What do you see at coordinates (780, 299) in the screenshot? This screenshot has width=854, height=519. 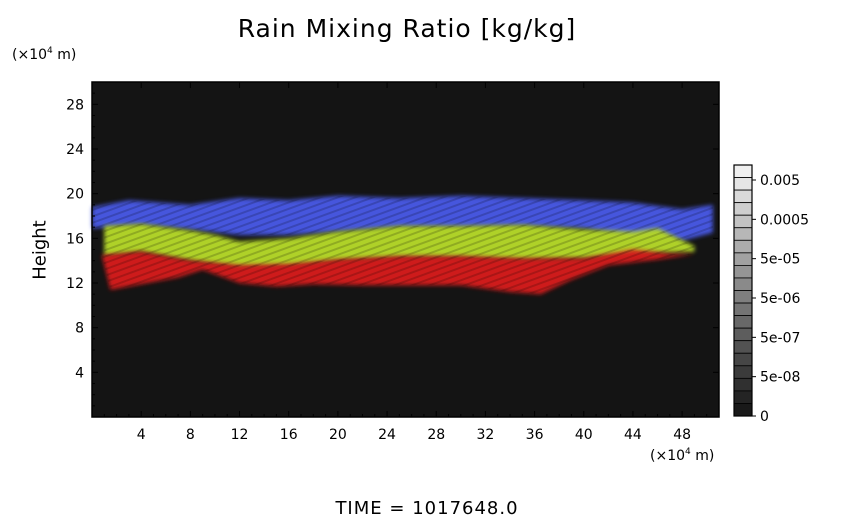 I see `colorbar-label: 5e-06` at bounding box center [780, 299].